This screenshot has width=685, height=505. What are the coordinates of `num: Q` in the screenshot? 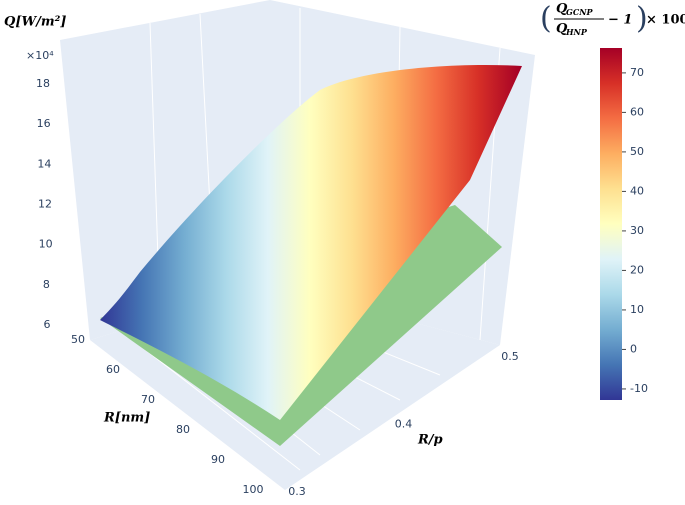 It's located at (562, 9).